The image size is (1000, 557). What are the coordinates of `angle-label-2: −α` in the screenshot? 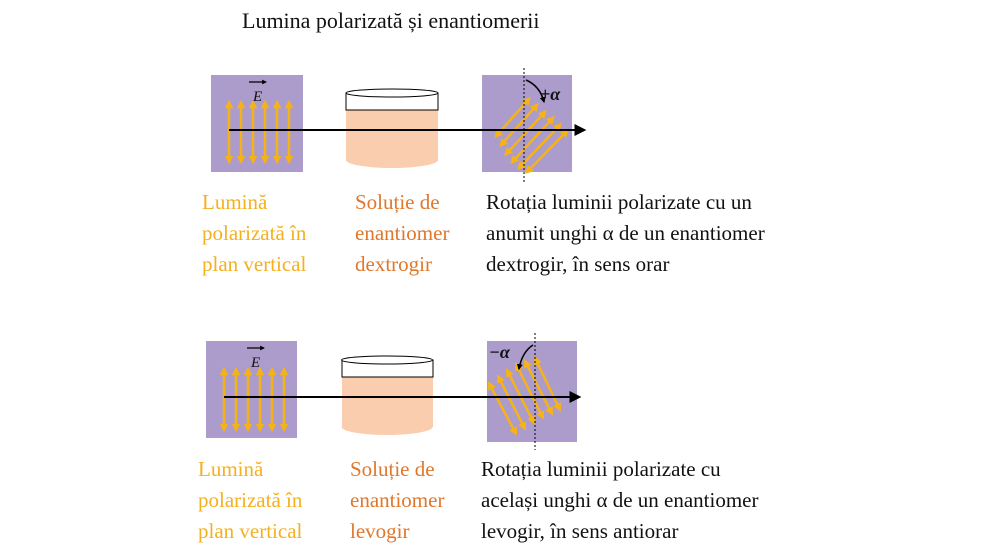 It's located at (500, 352).